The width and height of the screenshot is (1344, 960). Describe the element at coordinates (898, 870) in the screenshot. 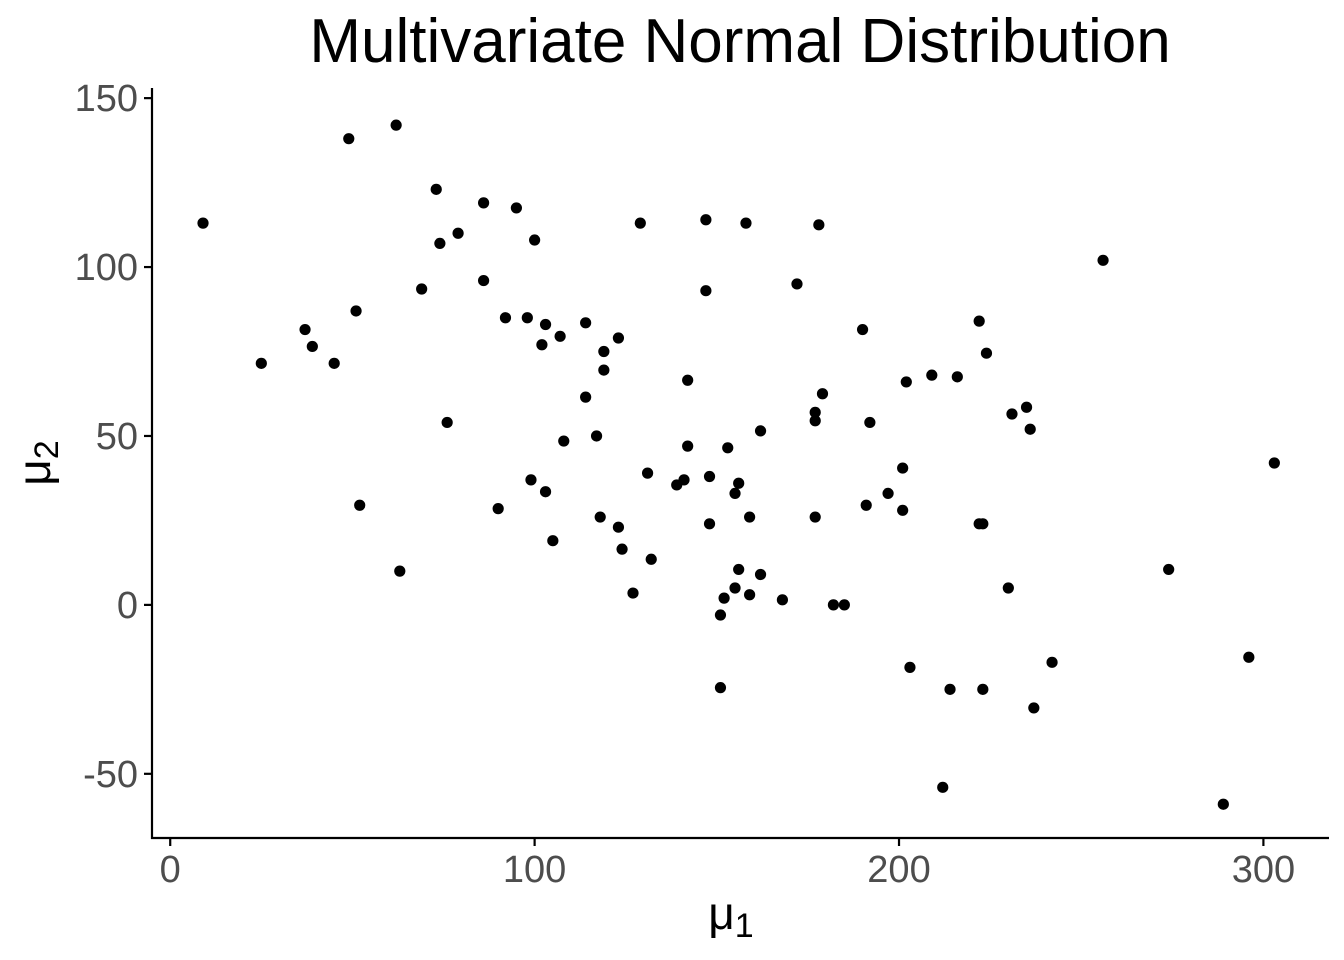

I see `x-tick-label: 200` at that location.